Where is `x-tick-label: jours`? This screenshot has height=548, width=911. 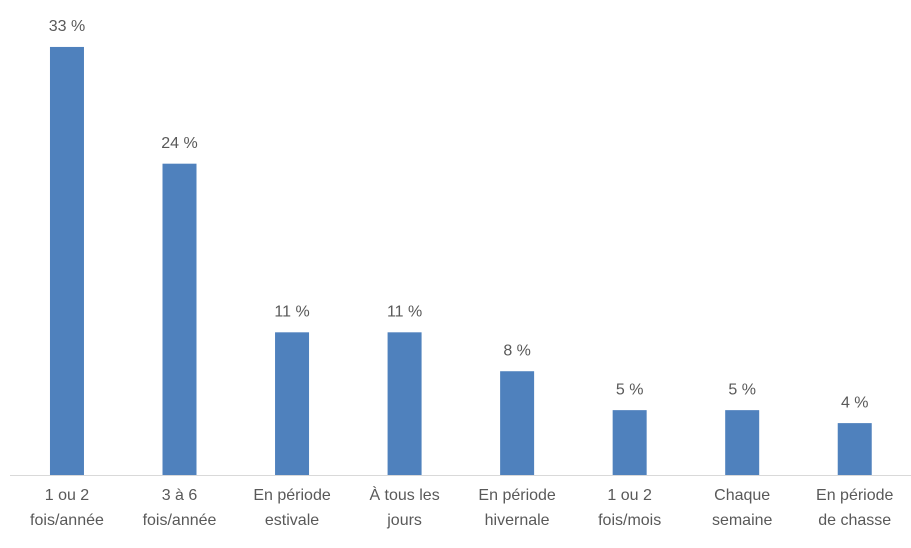
x-tick-label: jours is located at coordinates (404, 520).